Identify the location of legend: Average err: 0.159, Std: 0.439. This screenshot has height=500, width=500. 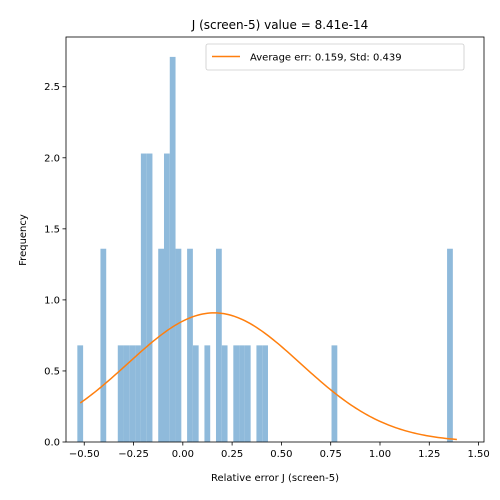
(335, 57).